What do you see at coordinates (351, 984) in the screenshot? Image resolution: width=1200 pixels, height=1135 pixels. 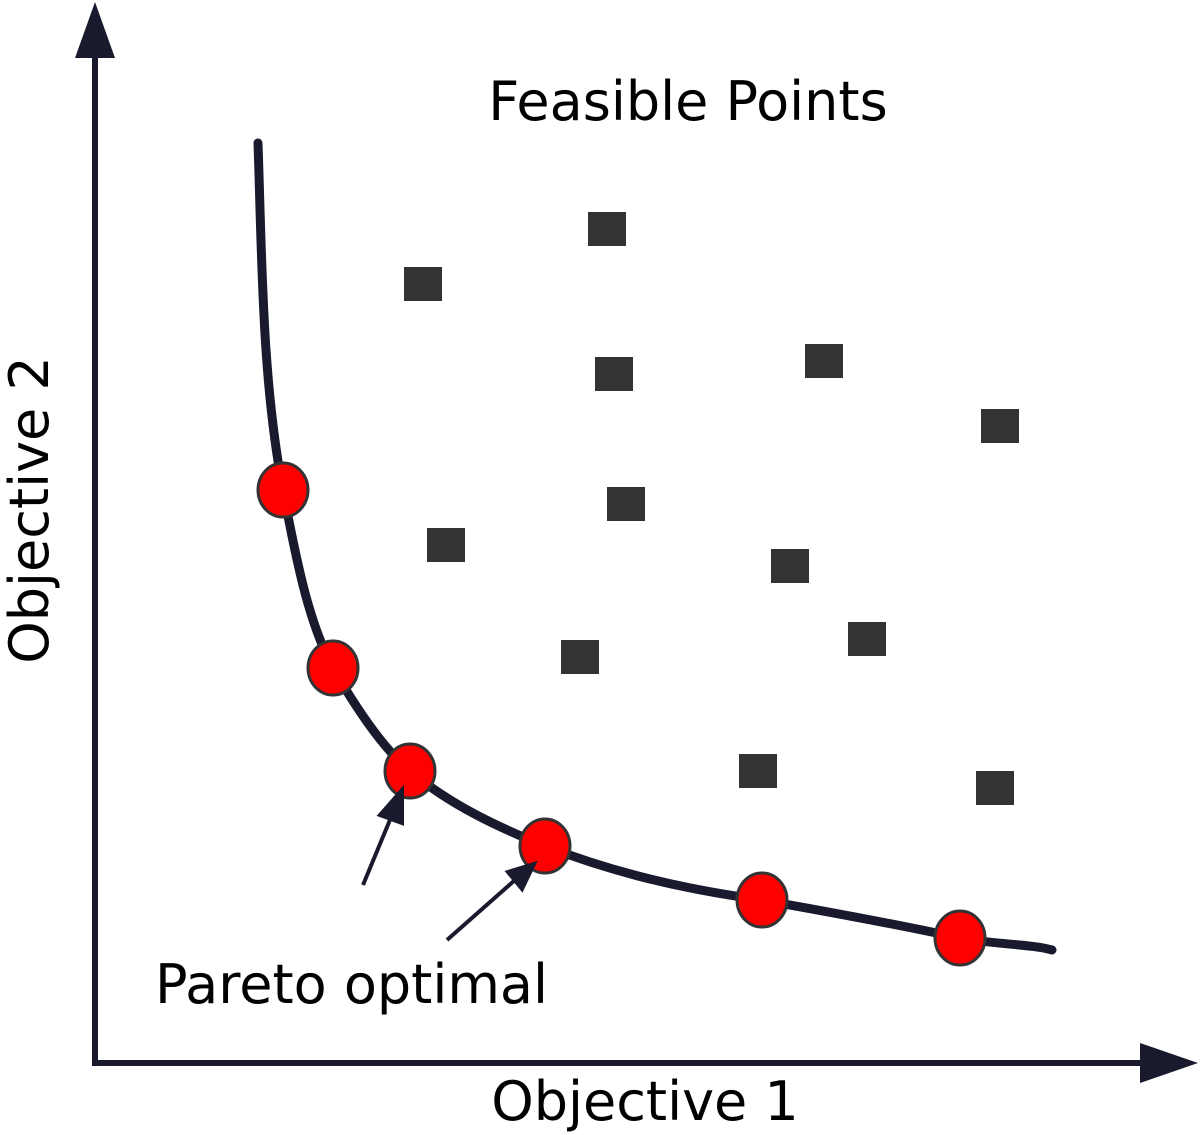 I see `annotation: Pareto optimal` at bounding box center [351, 984].